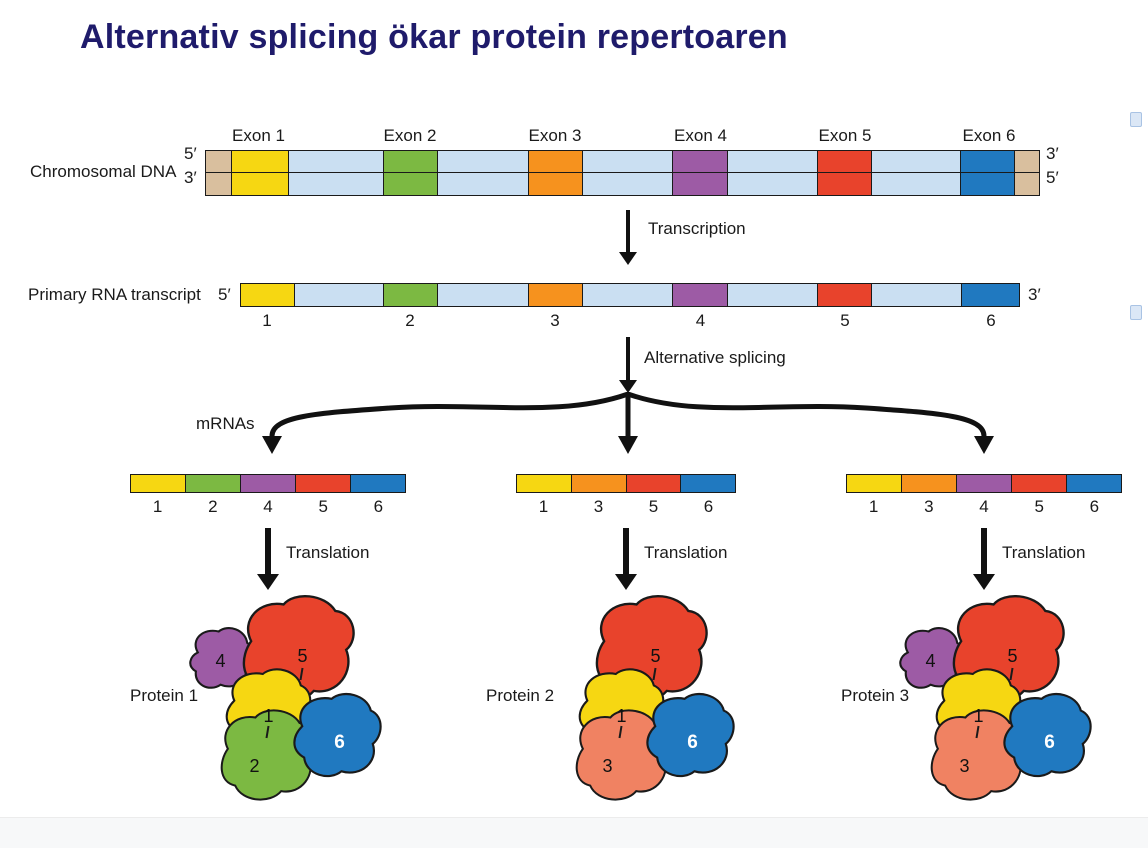 The image size is (1148, 848). Describe the element at coordinates (254, 766) in the screenshot. I see `protein-1-domain-2-number: 2` at that location.